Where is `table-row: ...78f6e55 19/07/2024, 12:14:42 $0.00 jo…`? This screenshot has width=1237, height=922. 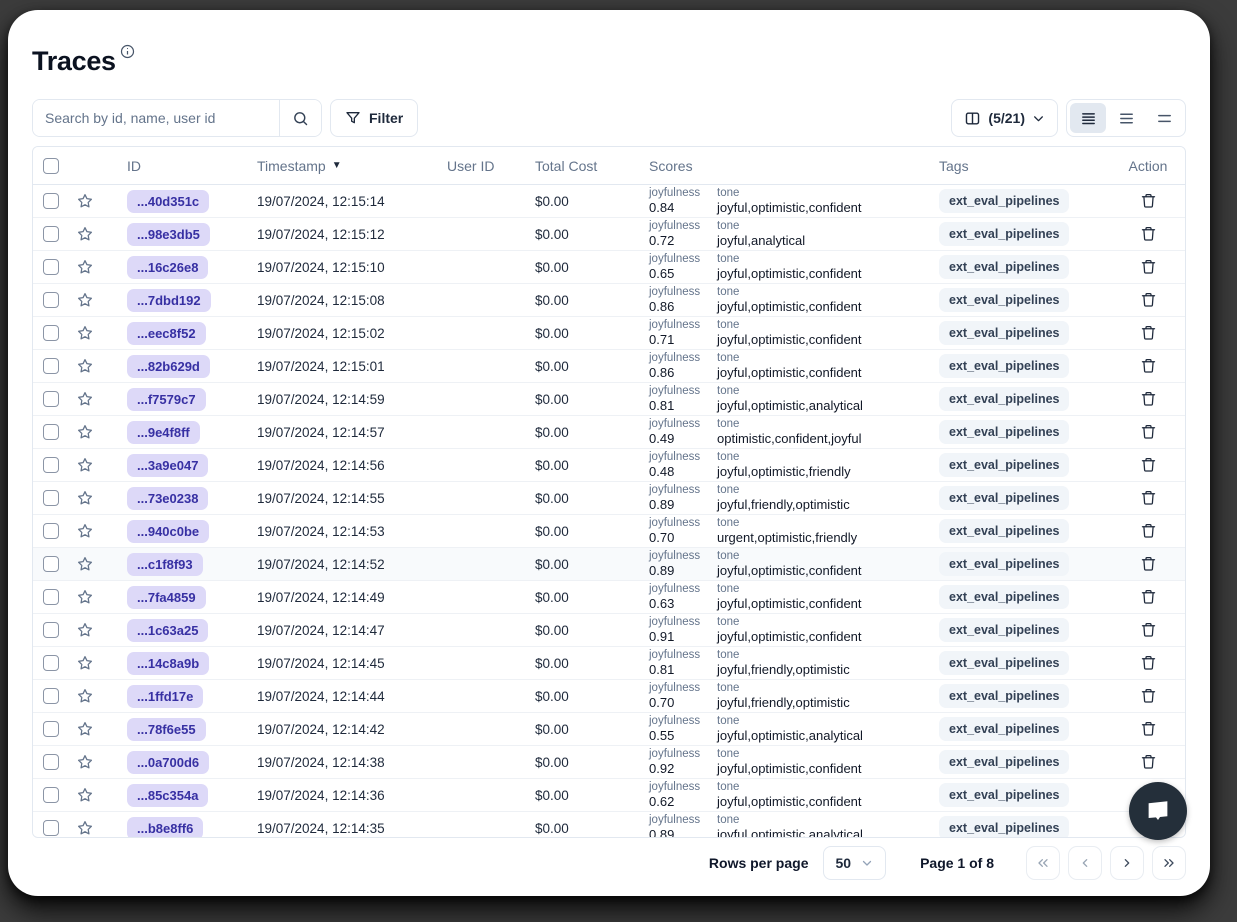
table-row: ...78f6e55 19/07/2024, 12:14:42 $0.00 jo… is located at coordinates (609, 729).